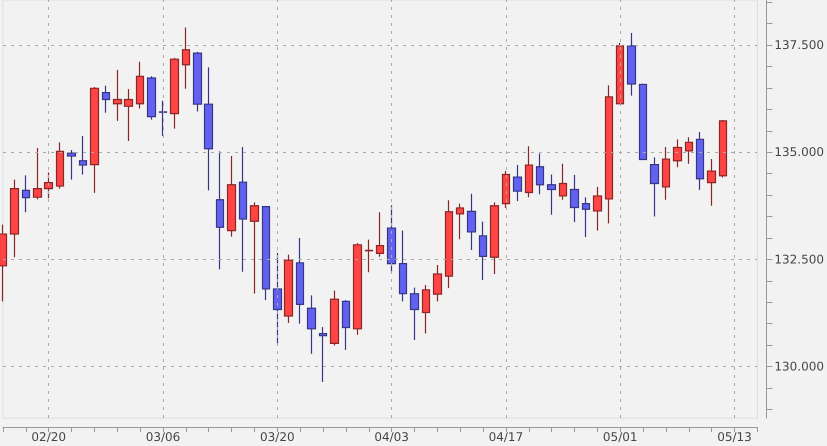 The height and width of the screenshot is (446, 827). What do you see at coordinates (506, 437) in the screenshot?
I see `x-tick-label: 04/17` at bounding box center [506, 437].